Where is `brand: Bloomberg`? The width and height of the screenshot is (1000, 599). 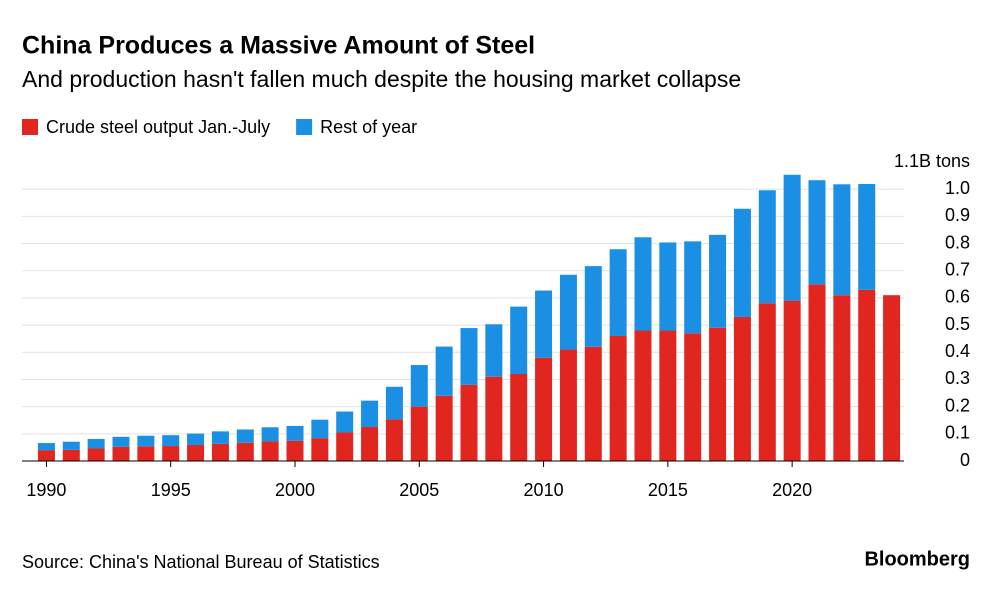 brand: Bloomberg is located at coordinates (917, 559).